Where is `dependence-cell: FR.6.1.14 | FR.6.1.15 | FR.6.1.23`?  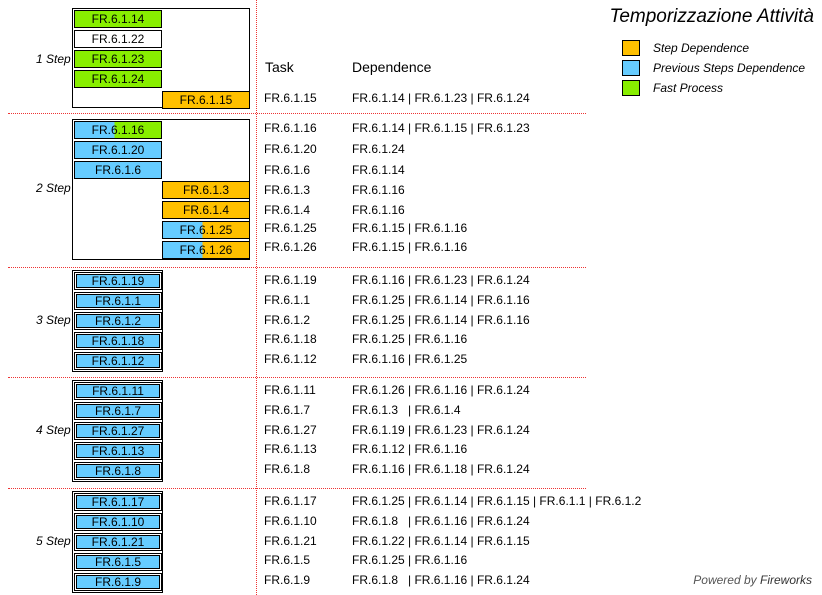 dependence-cell: FR.6.1.14 | FR.6.1.15 | FR.6.1.23 is located at coordinates (441, 128).